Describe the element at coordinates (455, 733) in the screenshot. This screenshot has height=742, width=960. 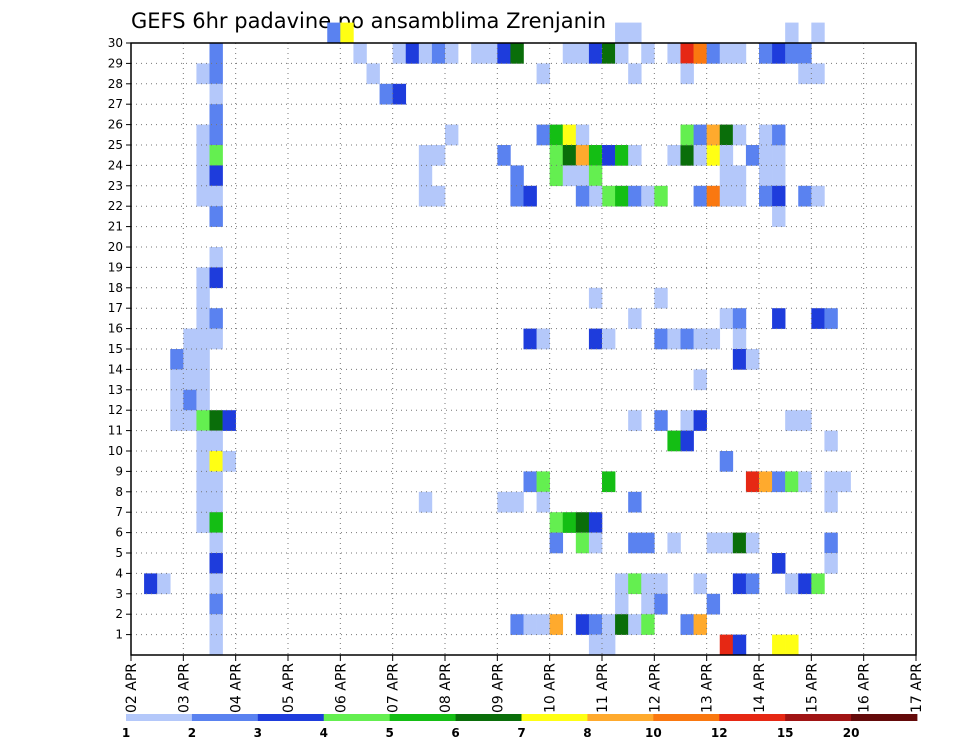
I see `legend-label: 6` at that location.